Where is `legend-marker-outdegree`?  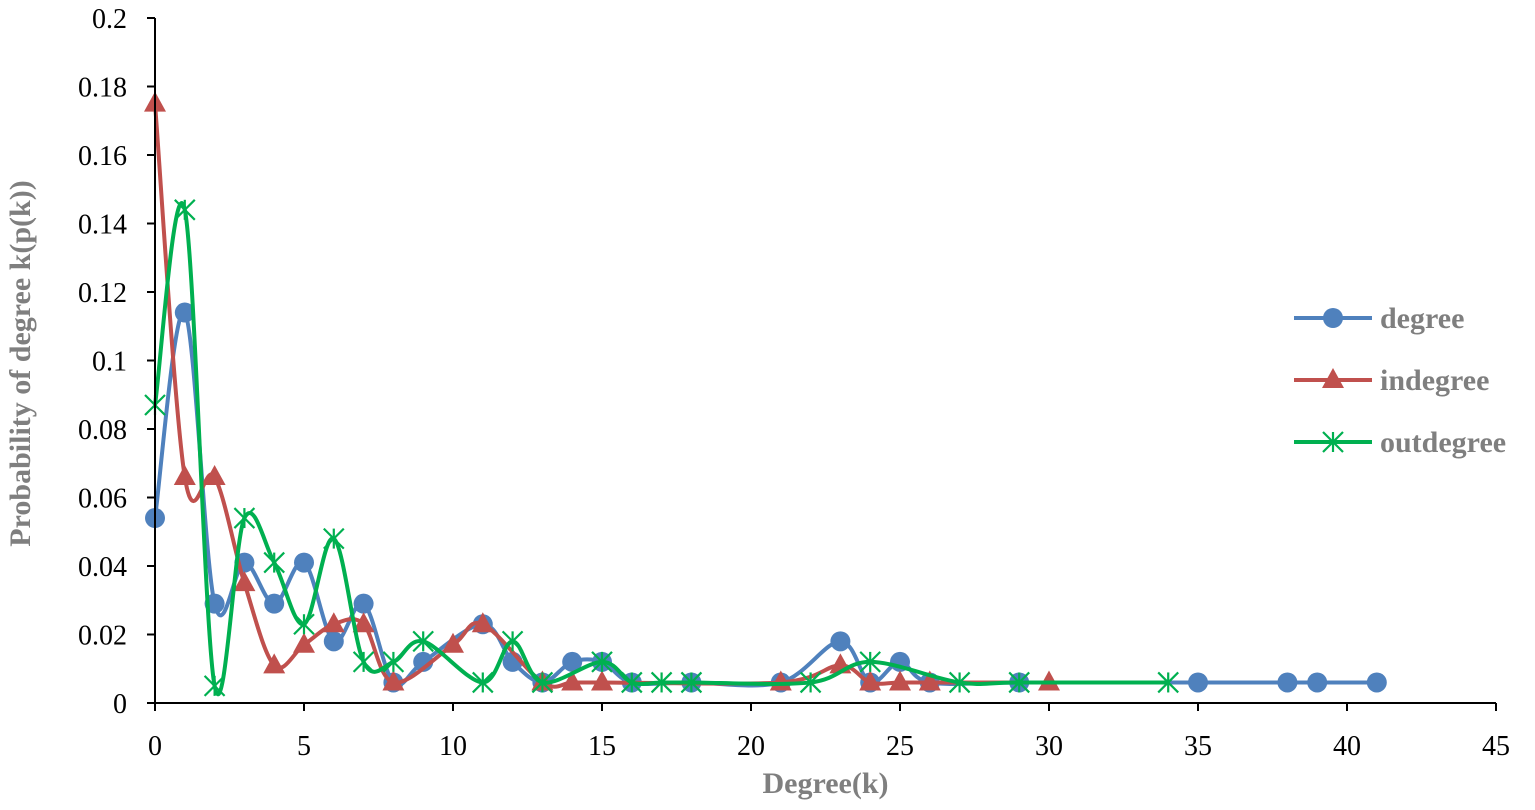 legend-marker-outdegree is located at coordinates (1333, 442).